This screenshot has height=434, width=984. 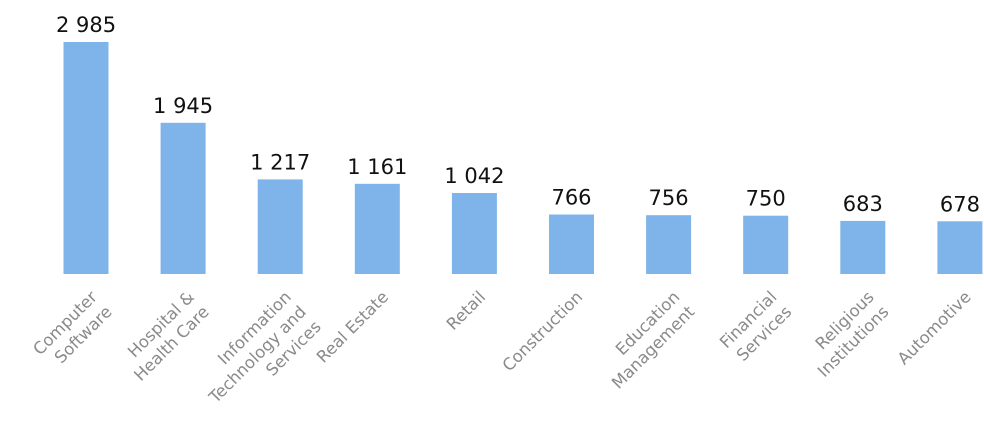 What do you see at coordinates (863, 204) in the screenshot?
I see `value-label-religious-institutions: 683` at bounding box center [863, 204].